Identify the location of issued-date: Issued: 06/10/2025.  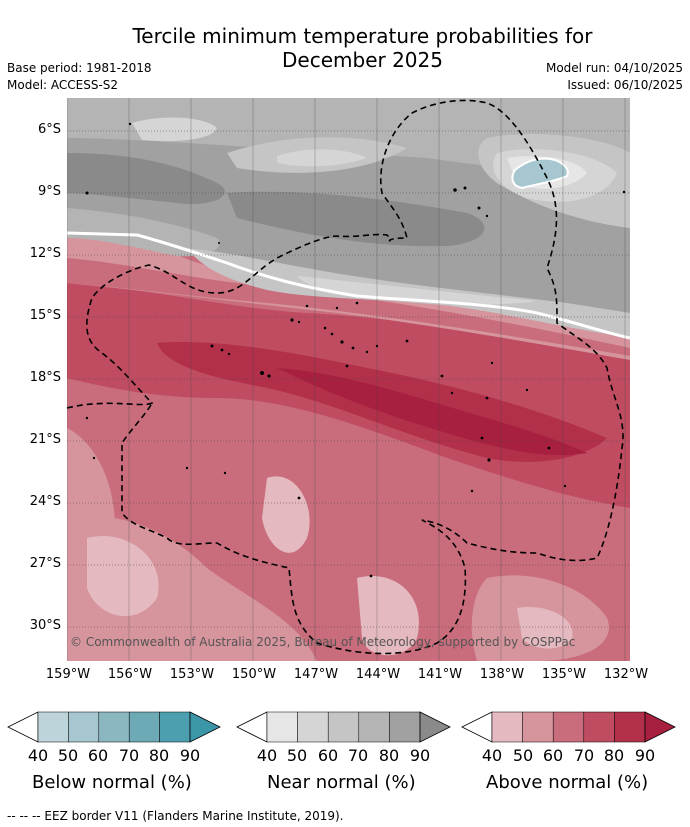
(625, 85).